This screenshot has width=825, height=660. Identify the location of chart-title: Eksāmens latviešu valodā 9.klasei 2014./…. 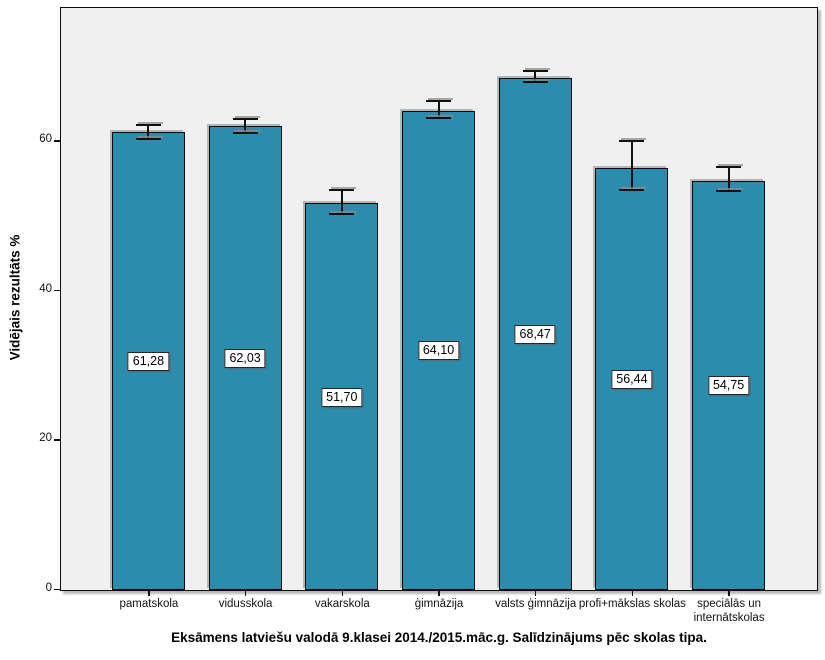
(439, 637).